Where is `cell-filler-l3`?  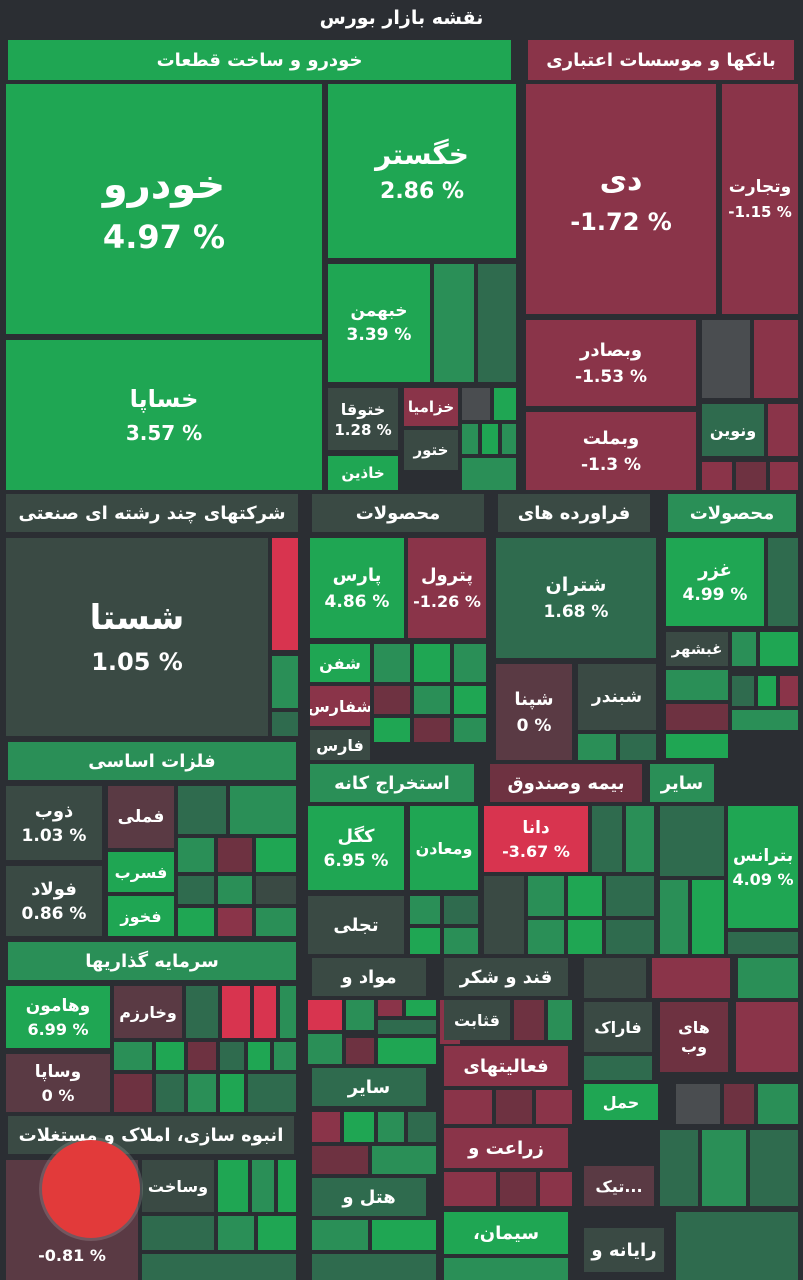 cell-filler-l3 is located at coordinates (287, 1186).